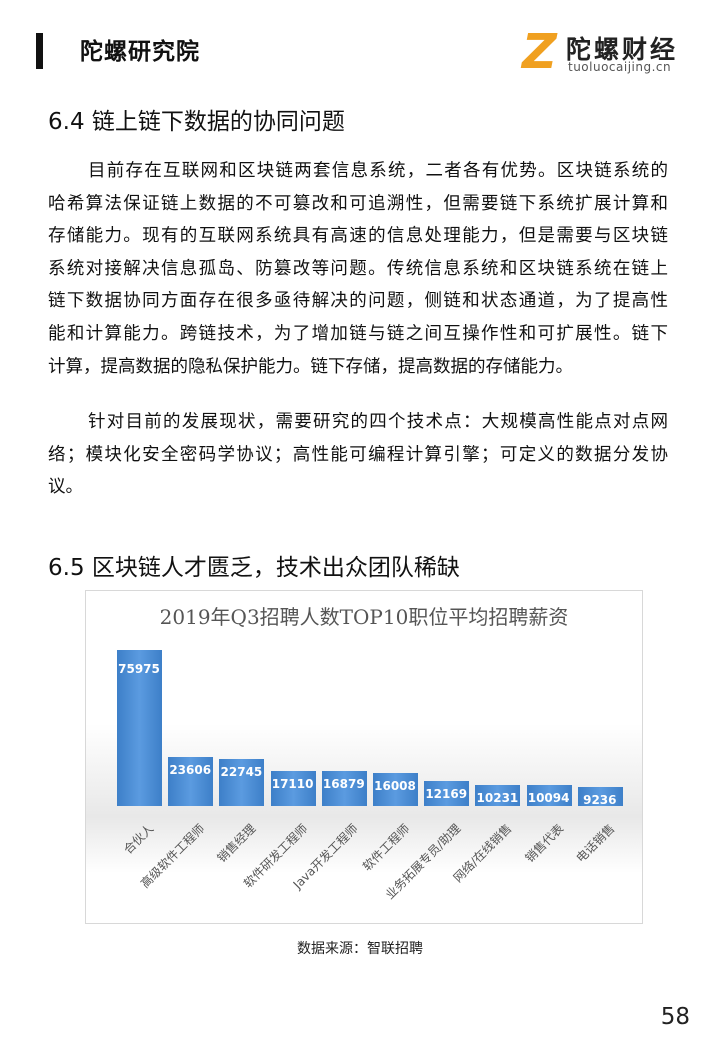  What do you see at coordinates (358, 301) in the screenshot?
I see `paragraph-line: 链下数据协同方面存在很多亟待解决的问题，侧链和状态通道，为了提高性` at bounding box center [358, 301].